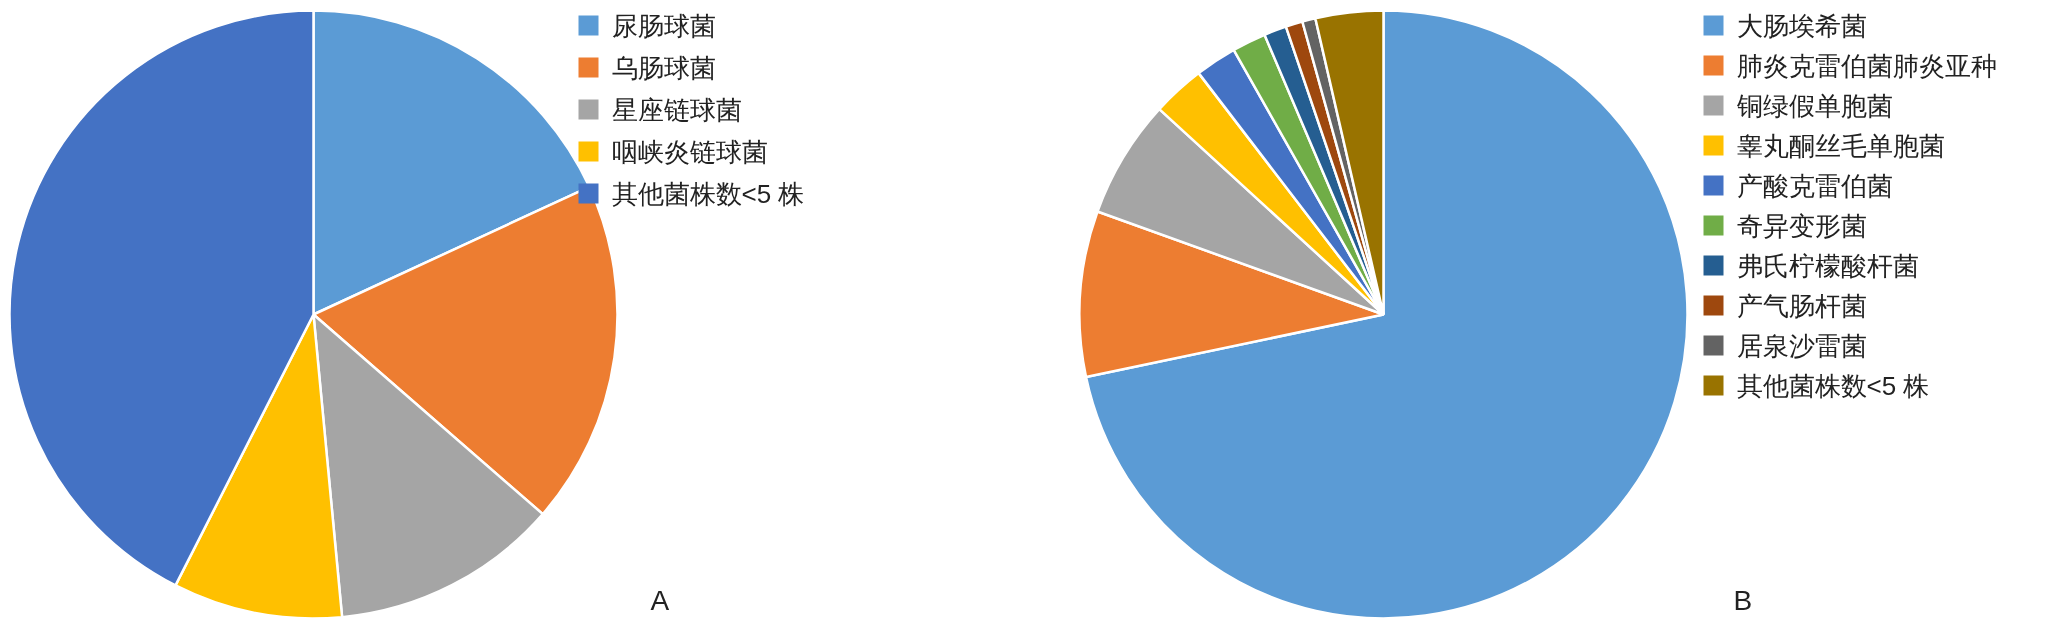 This screenshot has height=628, width=2056. I want to click on legend-label: 乌肠球菌, so click(663, 67).